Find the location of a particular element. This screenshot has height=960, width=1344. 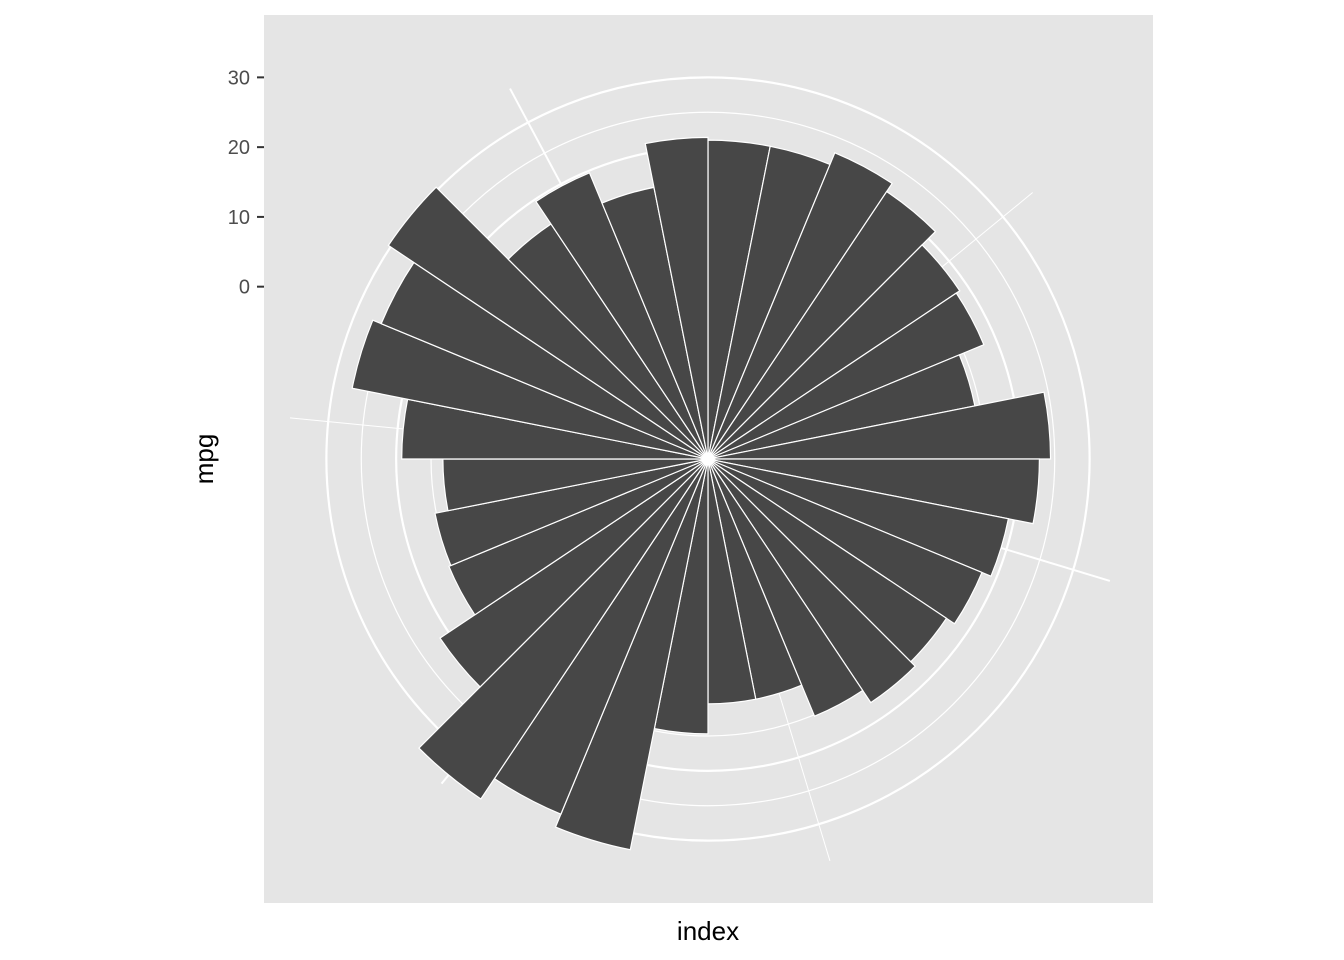

y-tick-label: 20 is located at coordinates (239, 148).